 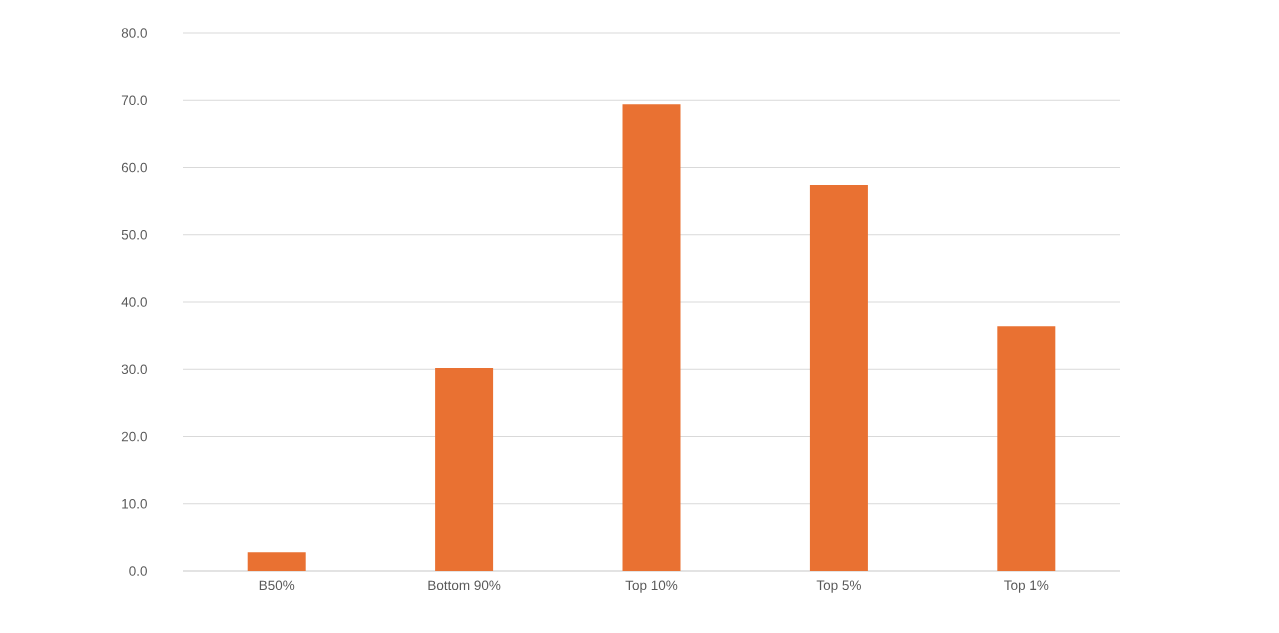 I want to click on x-tick-label: Top 10%, so click(x=651, y=586).